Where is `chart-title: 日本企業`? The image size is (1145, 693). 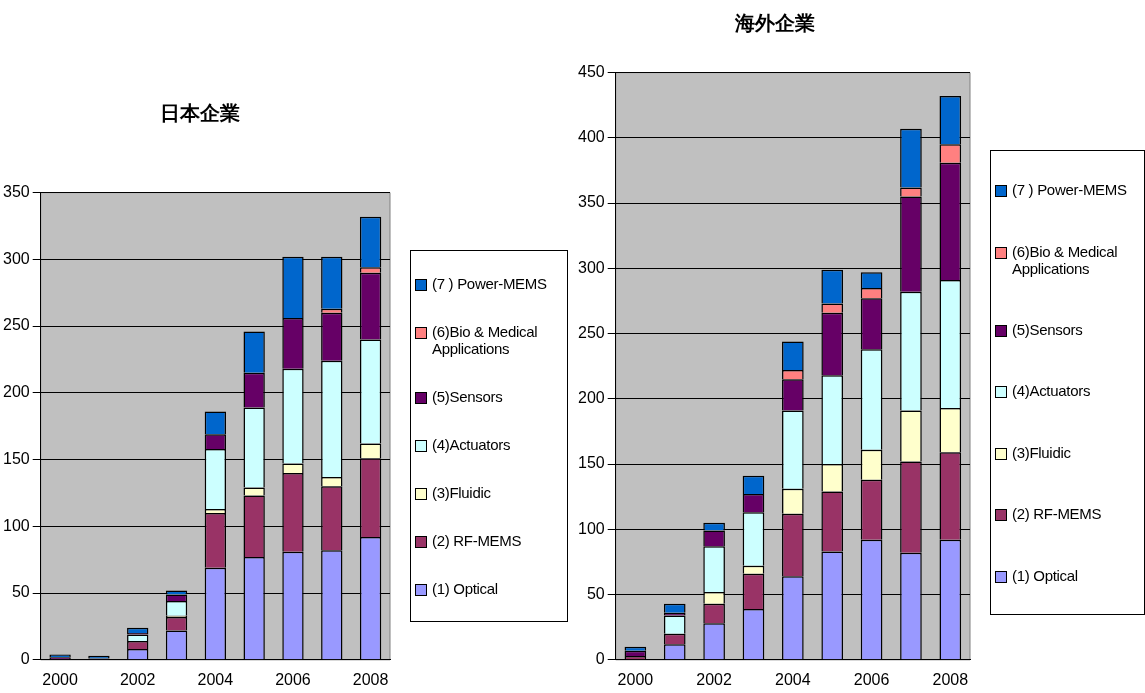
chart-title: 日本企業 is located at coordinates (200, 113).